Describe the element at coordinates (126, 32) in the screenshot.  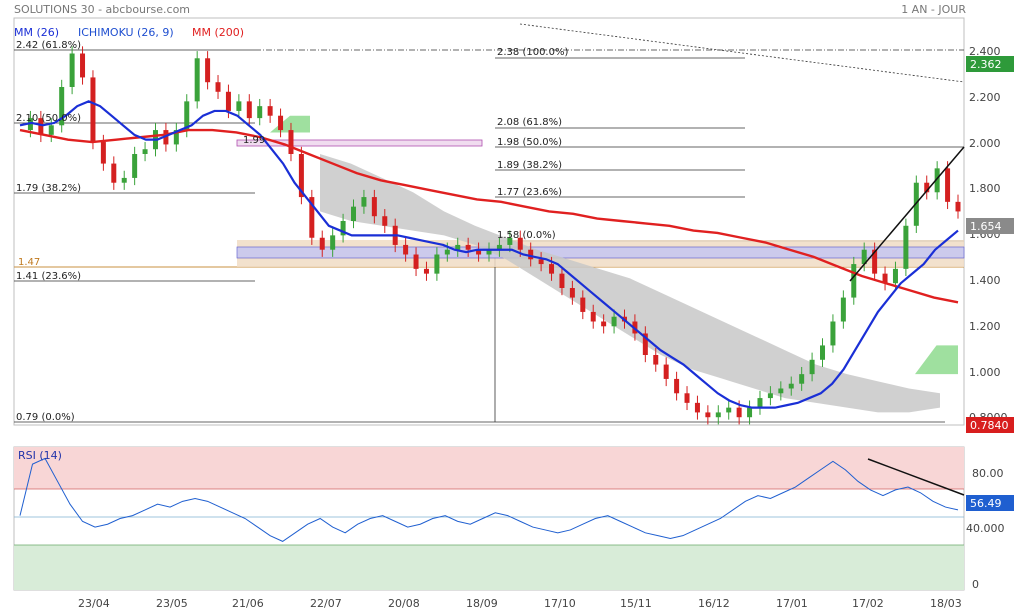
I see `legend-ichimoku: ICHIMOKU (26, 9)` at that location.